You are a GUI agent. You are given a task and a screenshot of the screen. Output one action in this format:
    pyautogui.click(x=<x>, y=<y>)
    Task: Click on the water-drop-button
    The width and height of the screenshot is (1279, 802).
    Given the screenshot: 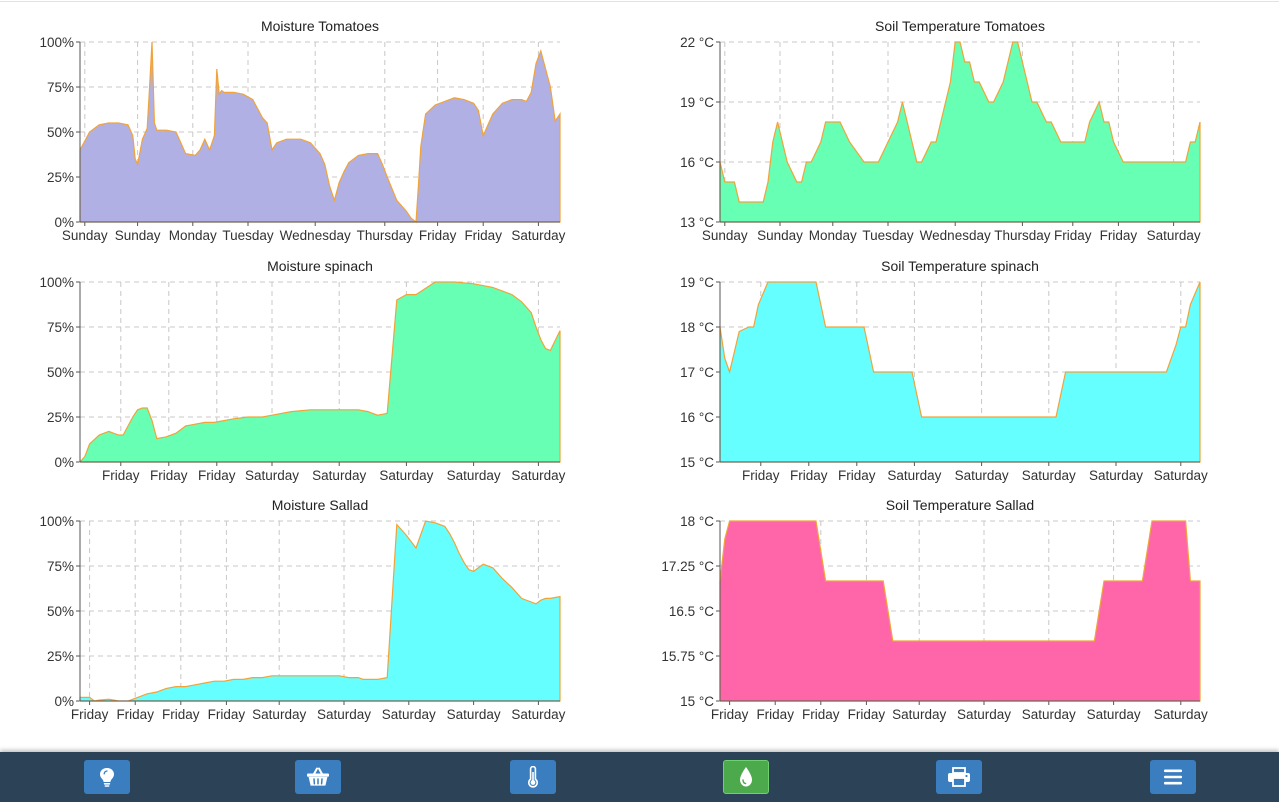 What is the action you would take?
    pyautogui.click(x=746, y=777)
    